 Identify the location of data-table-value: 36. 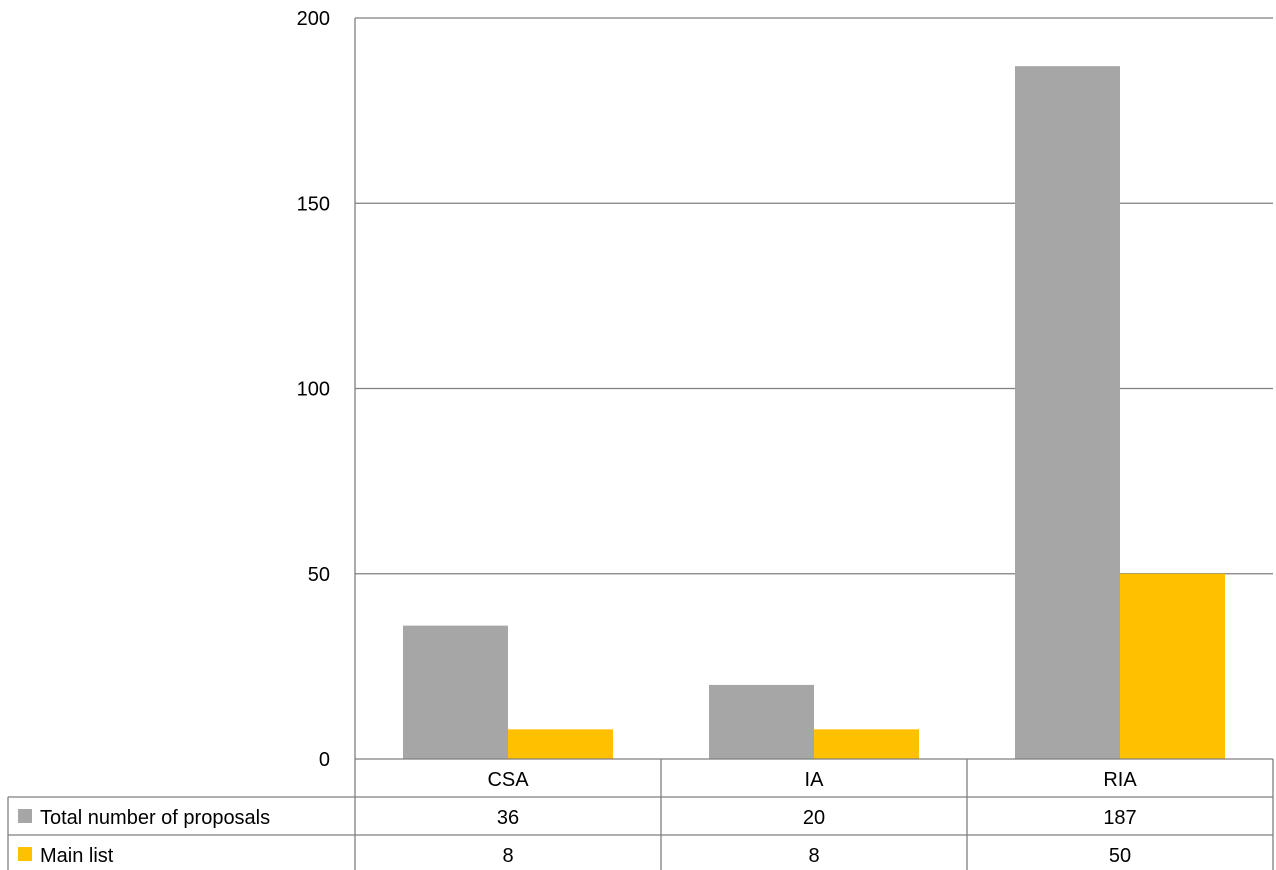
(508, 818).